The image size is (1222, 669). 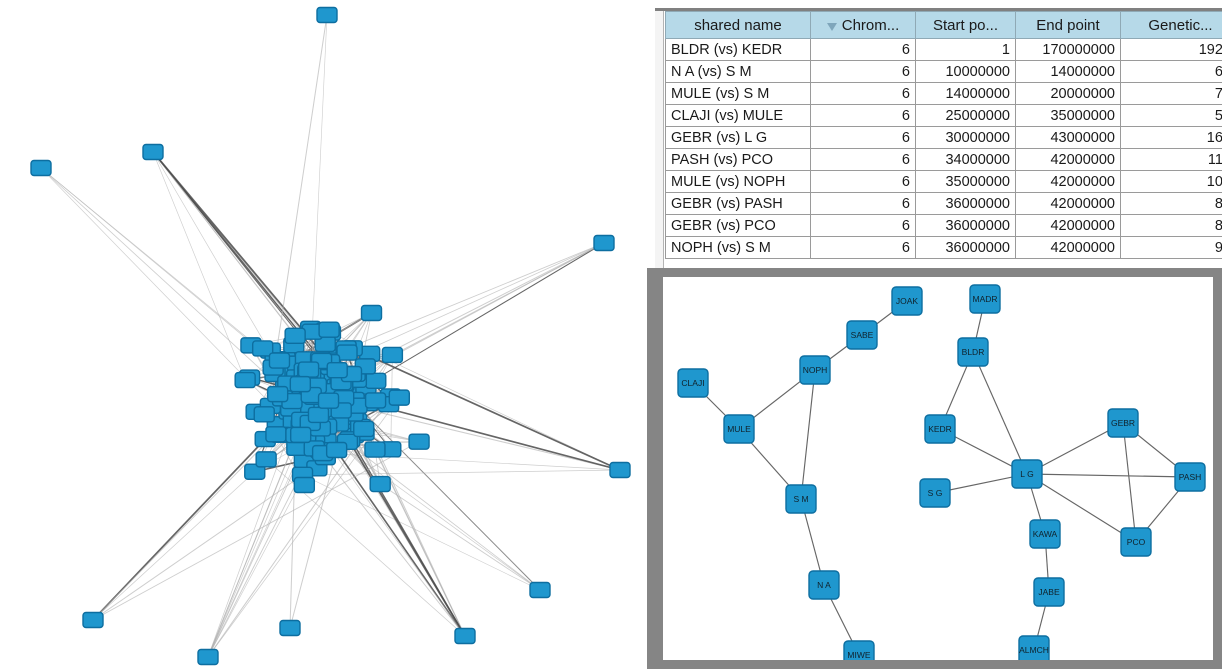 I want to click on network-node-JABE: JABE, so click(x=1049, y=592).